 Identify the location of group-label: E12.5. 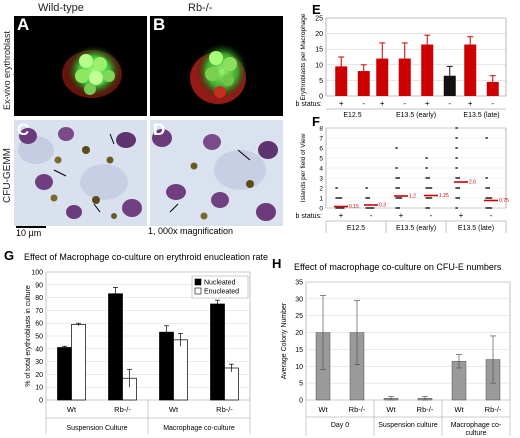
(352, 115).